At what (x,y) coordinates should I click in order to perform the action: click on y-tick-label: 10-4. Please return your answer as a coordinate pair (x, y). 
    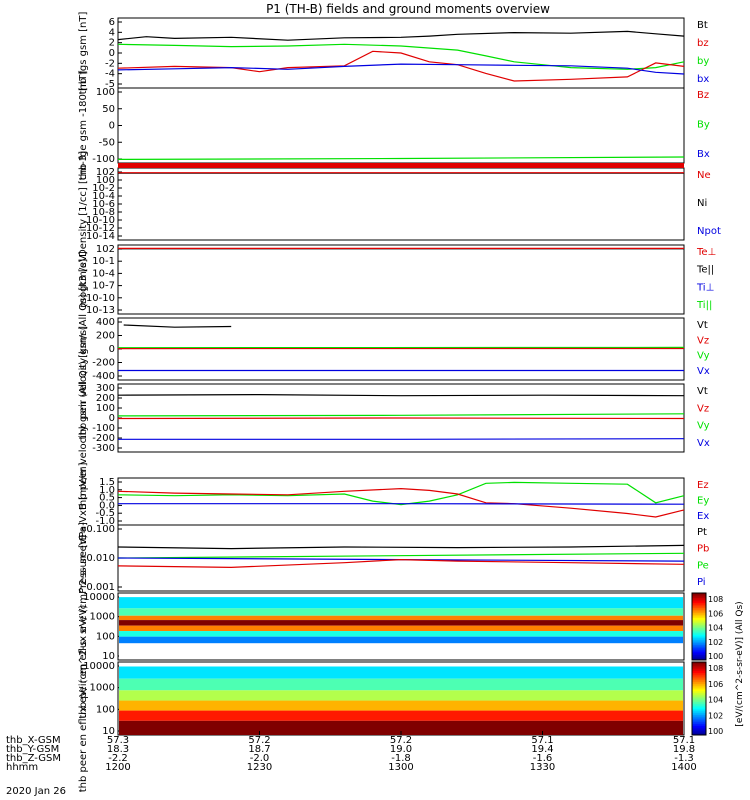
    Looking at the image, I should click on (103, 196).